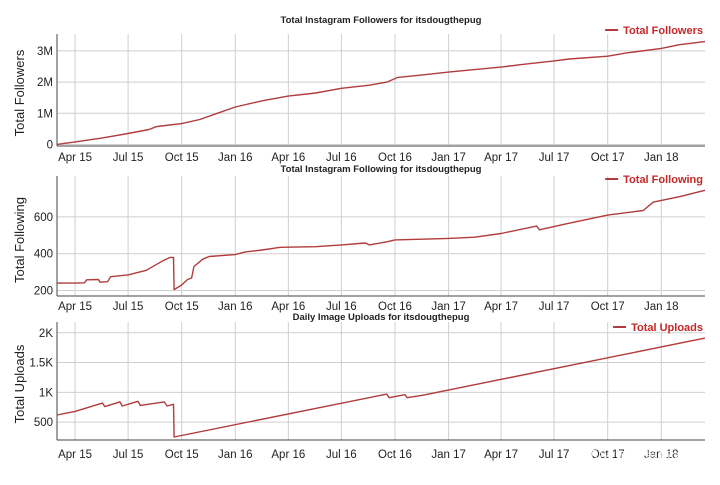  Describe the element at coordinates (19, 240) in the screenshot. I see `y-axis-label: Total Following` at that location.